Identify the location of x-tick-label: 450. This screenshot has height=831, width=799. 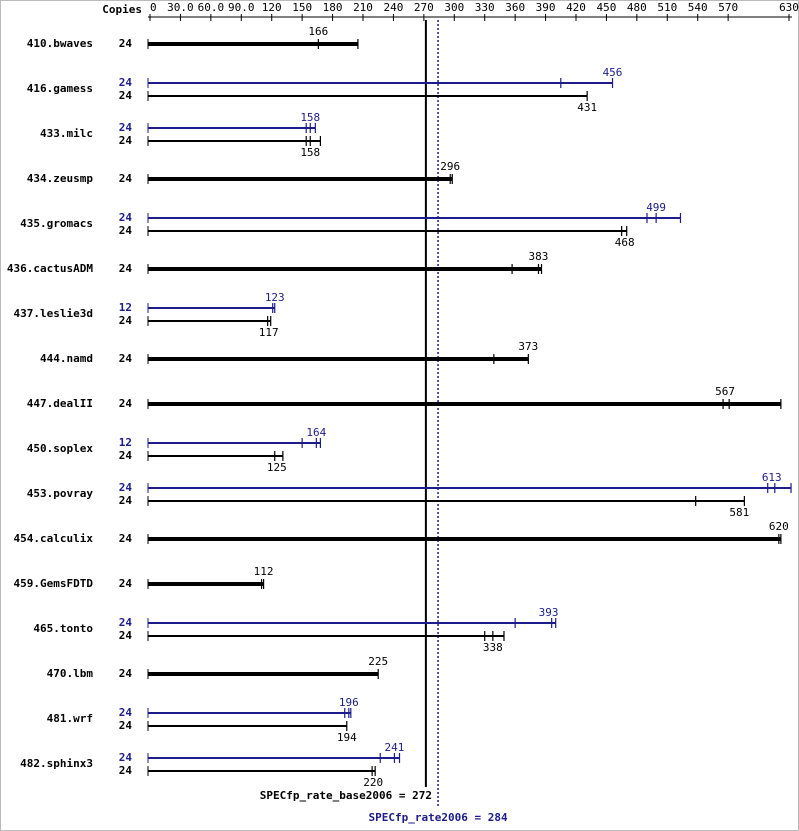
(606, 7).